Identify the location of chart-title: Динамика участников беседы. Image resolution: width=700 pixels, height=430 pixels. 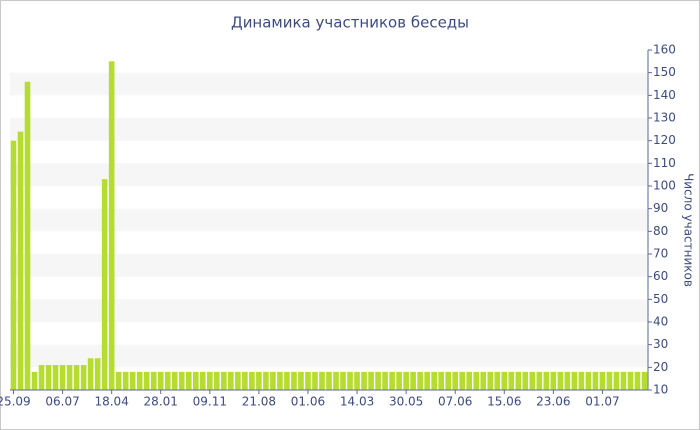
(350, 23).